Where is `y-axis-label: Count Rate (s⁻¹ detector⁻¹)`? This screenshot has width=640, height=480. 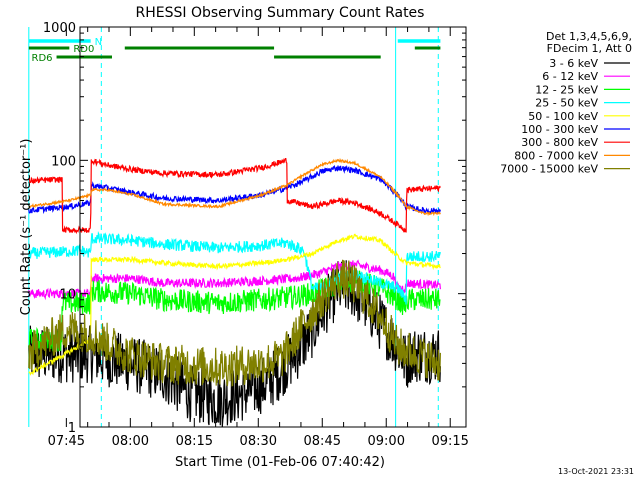
y-axis-label: Count Rate (s⁻¹ detector⁻¹) is located at coordinates (26, 227).